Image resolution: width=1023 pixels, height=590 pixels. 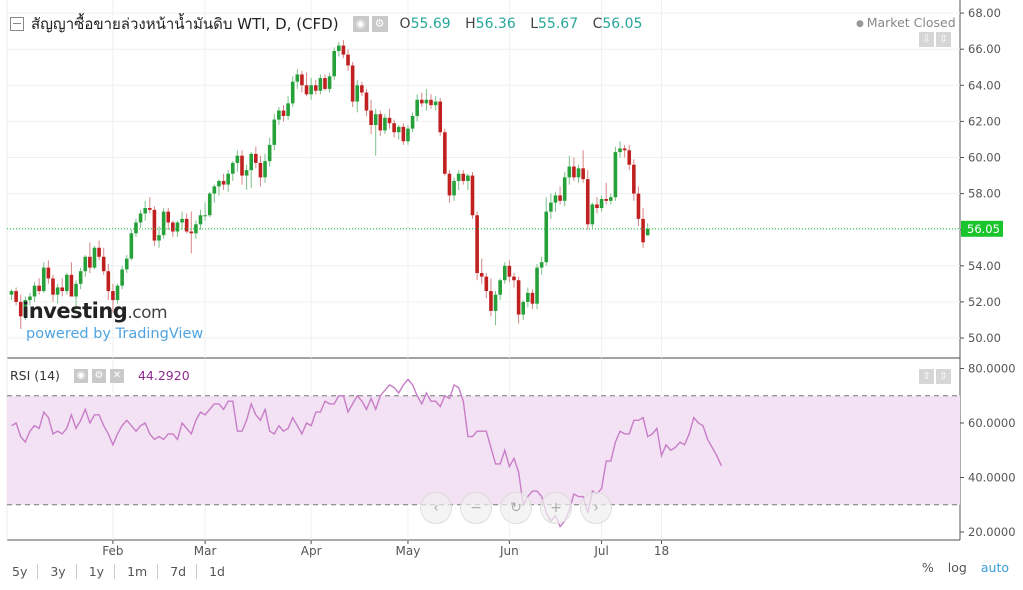 I want to click on refresh-icon: ↻, so click(x=516, y=508).